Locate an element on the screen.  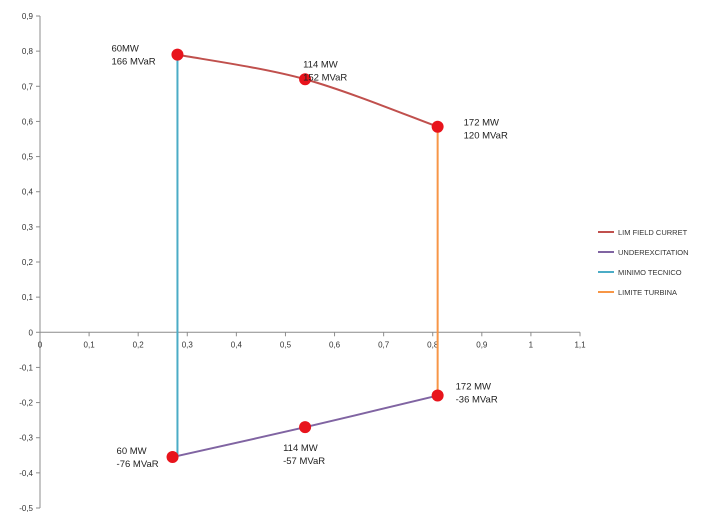
point-annotation: -36 MVaR is located at coordinates (477, 400).